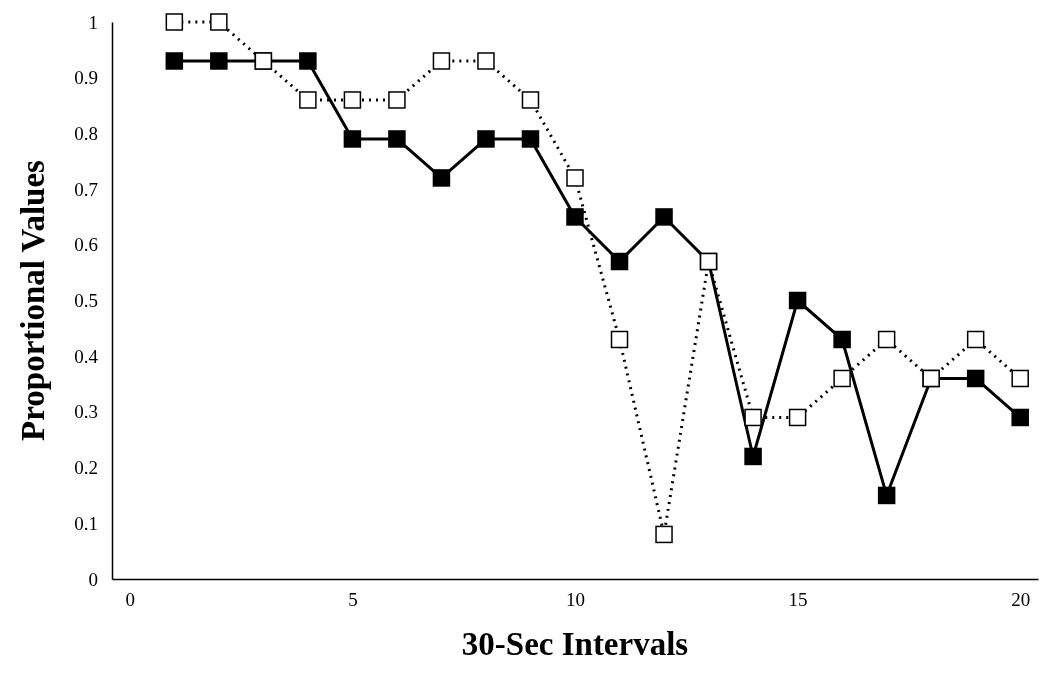 The height and width of the screenshot is (673, 1042). What do you see at coordinates (798, 600) in the screenshot?
I see `x-tick-label: 15` at bounding box center [798, 600].